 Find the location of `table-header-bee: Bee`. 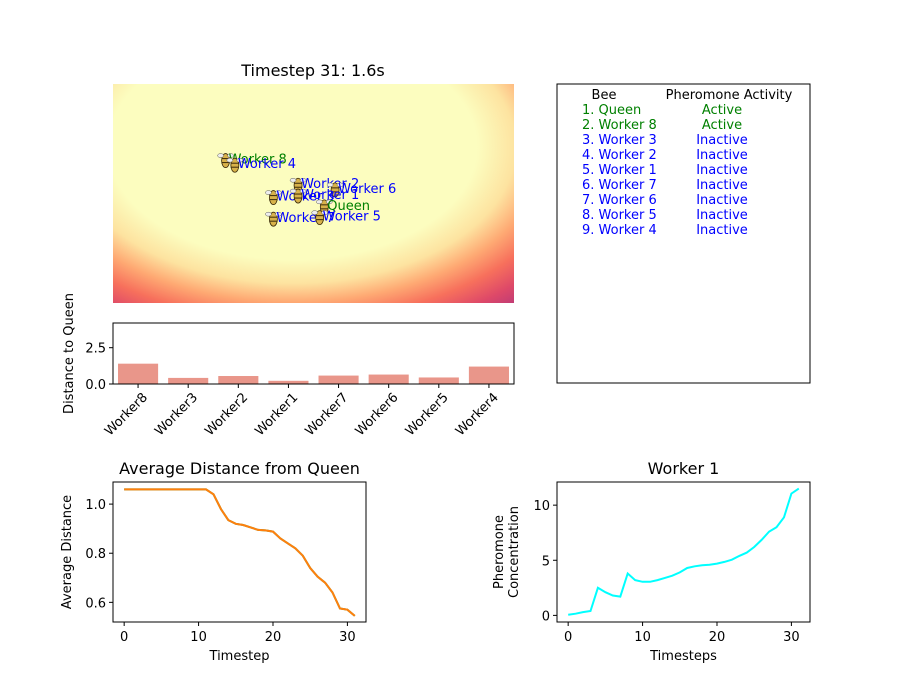

table-header-bee: Bee is located at coordinates (604, 95).